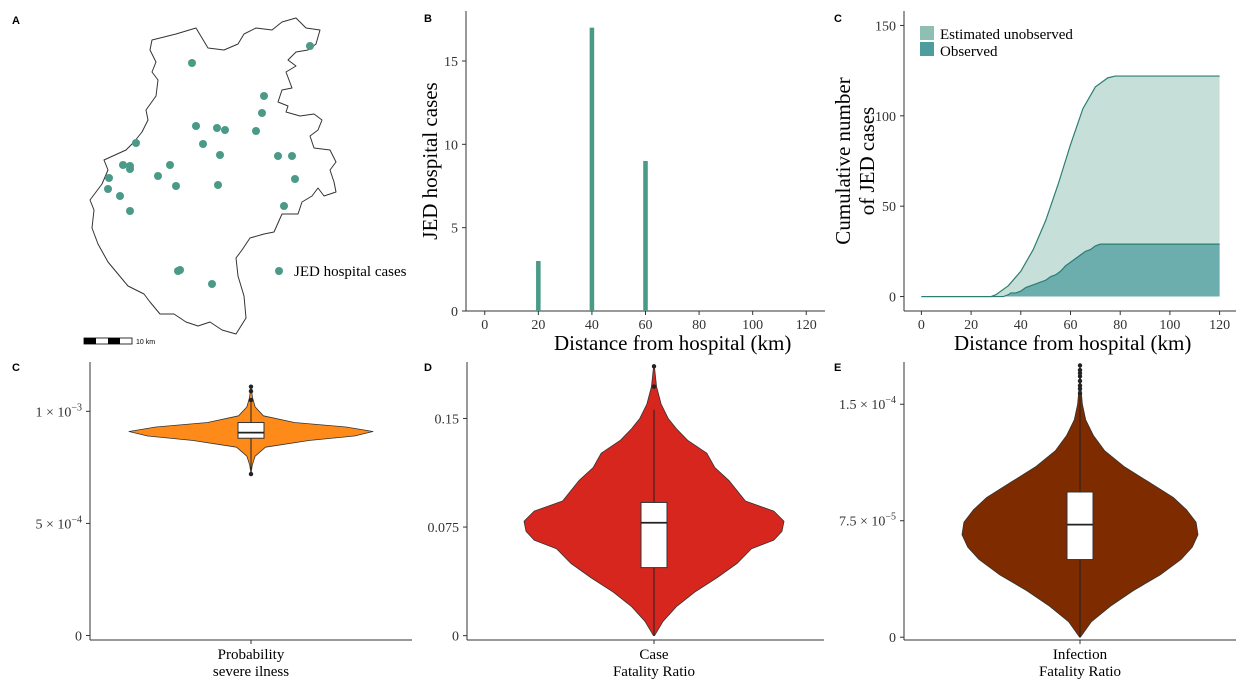 The width and height of the screenshot is (1236, 682). I want to click on legend: Estimated unobserved Observed, so click(996, 43).